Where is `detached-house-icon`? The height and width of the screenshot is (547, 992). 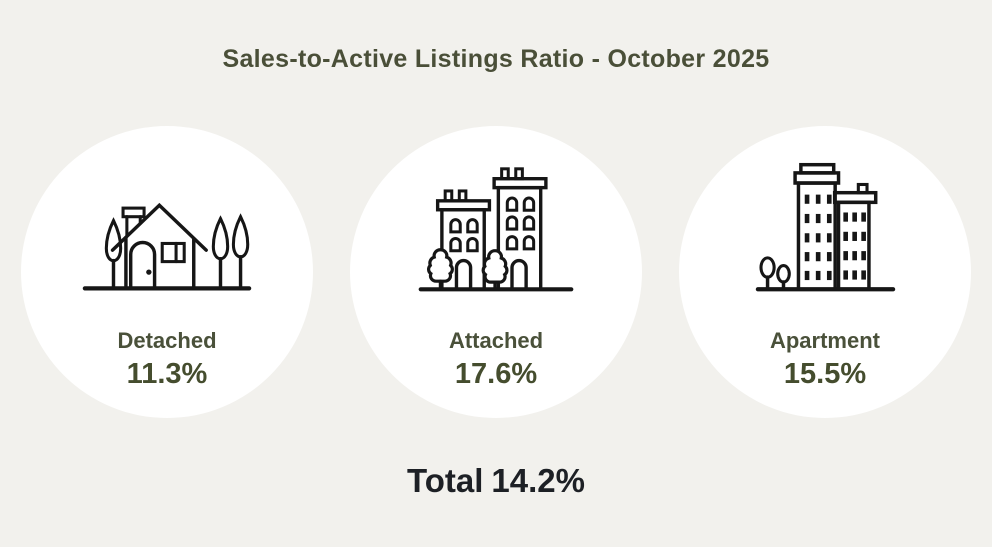
detached-house-icon is located at coordinates (167, 225).